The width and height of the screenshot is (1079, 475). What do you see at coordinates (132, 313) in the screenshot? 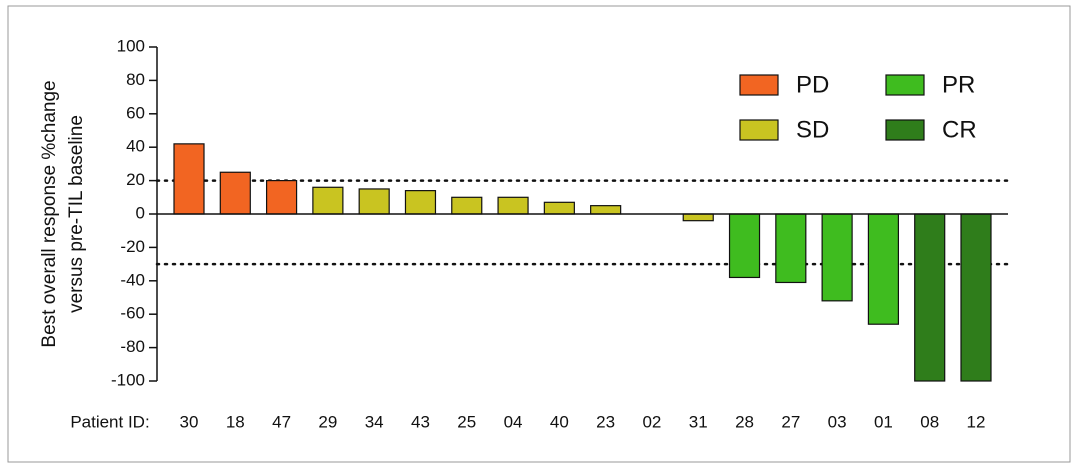
I see `y-tick-label: -60` at bounding box center [132, 313].